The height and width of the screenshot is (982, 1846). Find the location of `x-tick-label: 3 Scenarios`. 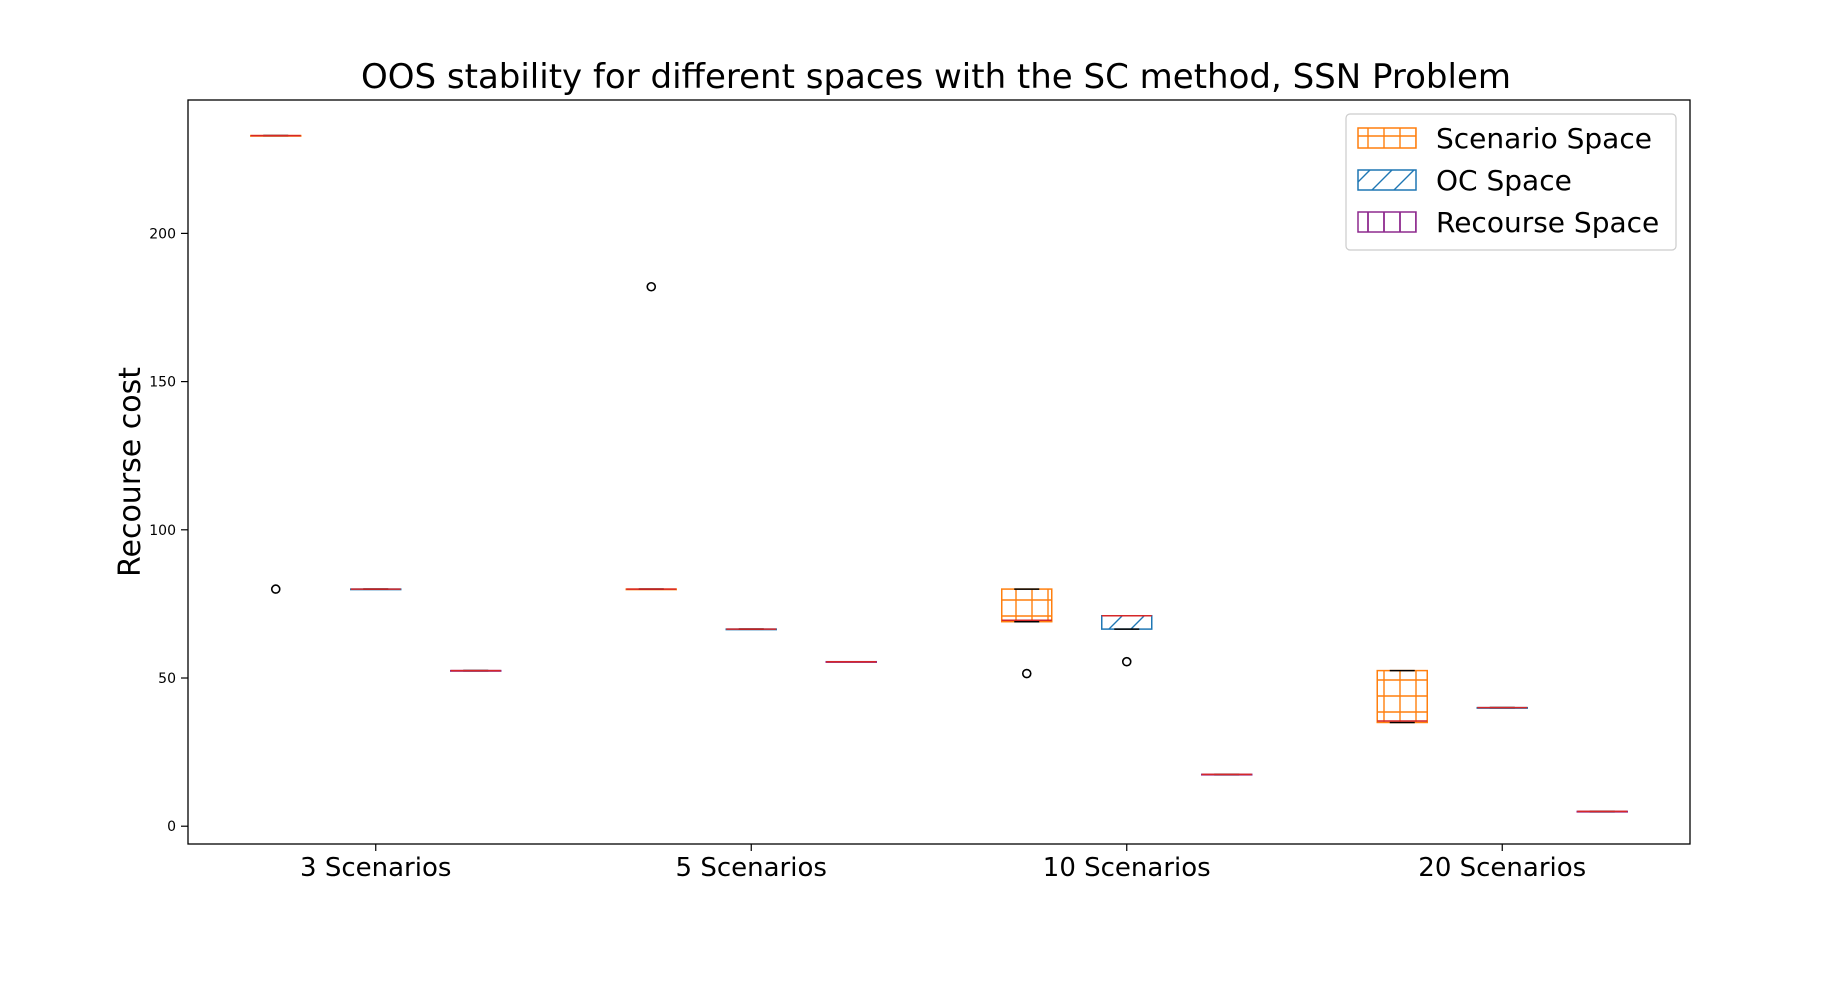

x-tick-label: 3 Scenarios is located at coordinates (375, 868).